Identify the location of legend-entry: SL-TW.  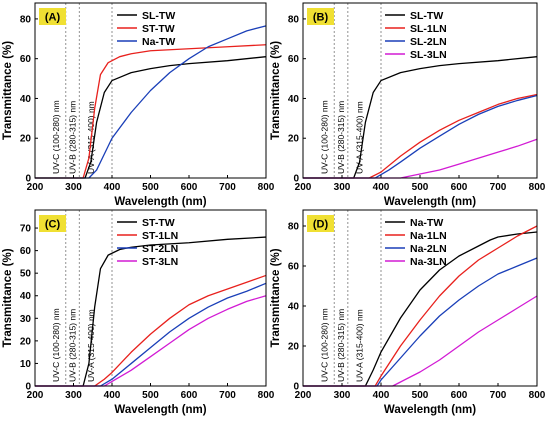
(426, 16).